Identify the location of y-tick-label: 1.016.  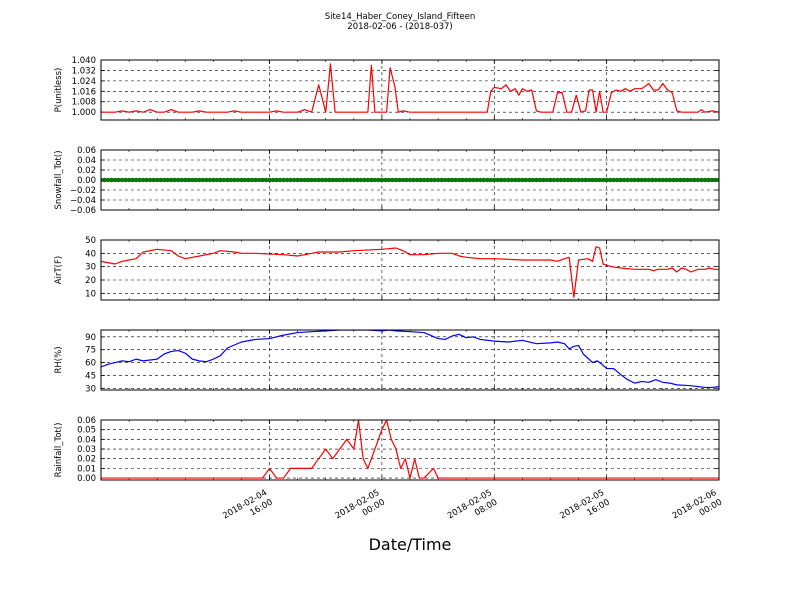
(84, 92).